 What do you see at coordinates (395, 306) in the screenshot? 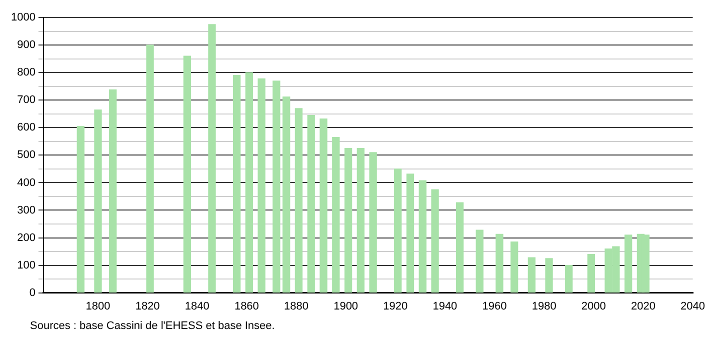
I see `x-tick-label: 1920` at bounding box center [395, 306].